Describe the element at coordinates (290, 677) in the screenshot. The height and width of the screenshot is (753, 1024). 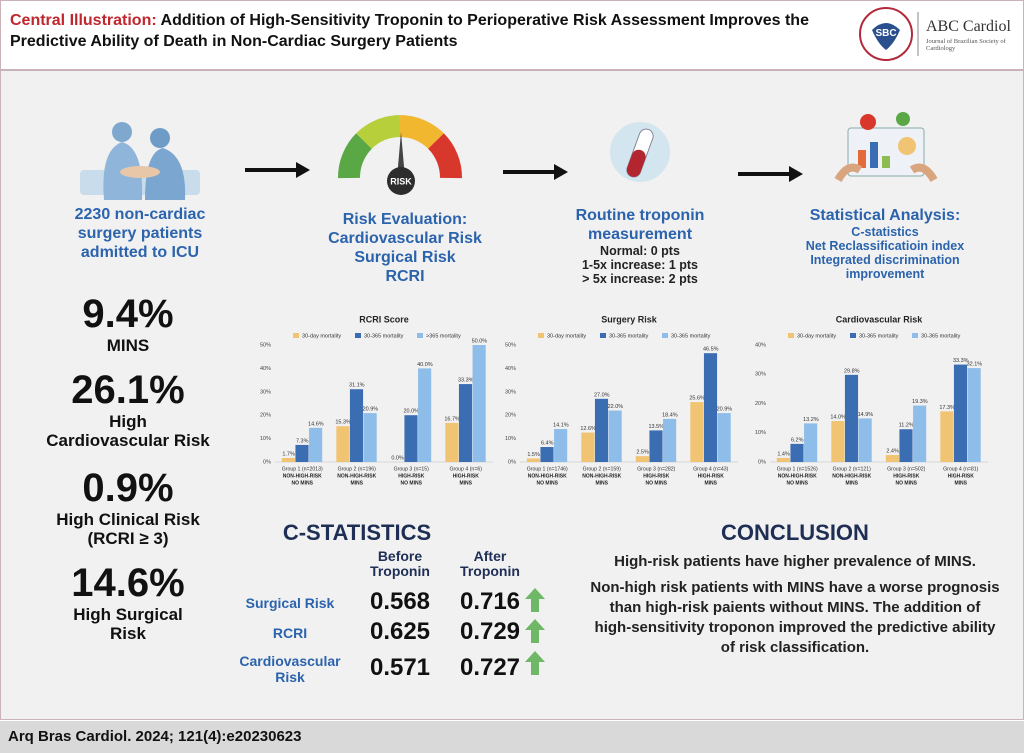
I see `cstat-row-label: Risk` at that location.